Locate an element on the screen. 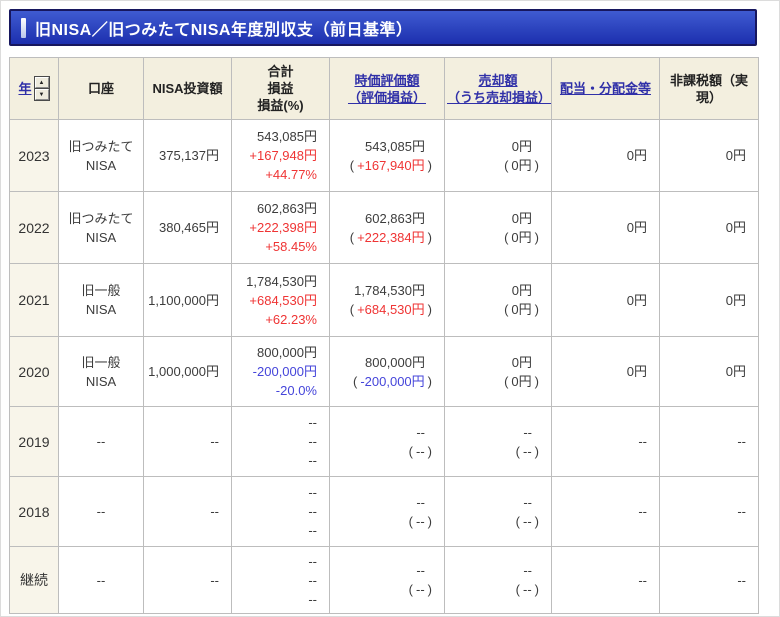  total-pl: +684,530円 is located at coordinates (283, 300).